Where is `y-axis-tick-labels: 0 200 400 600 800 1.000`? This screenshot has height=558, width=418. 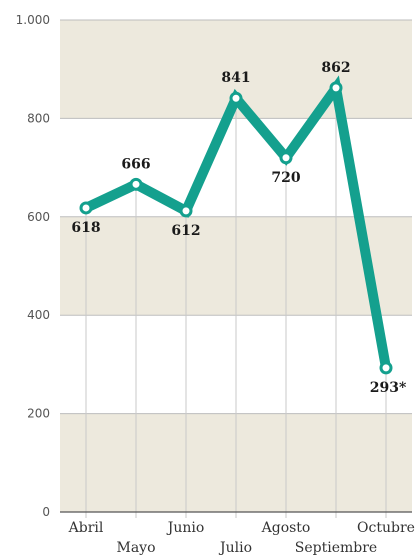 y-axis-tick-labels: 0 200 400 600 800 1.000 is located at coordinates (33, 266).